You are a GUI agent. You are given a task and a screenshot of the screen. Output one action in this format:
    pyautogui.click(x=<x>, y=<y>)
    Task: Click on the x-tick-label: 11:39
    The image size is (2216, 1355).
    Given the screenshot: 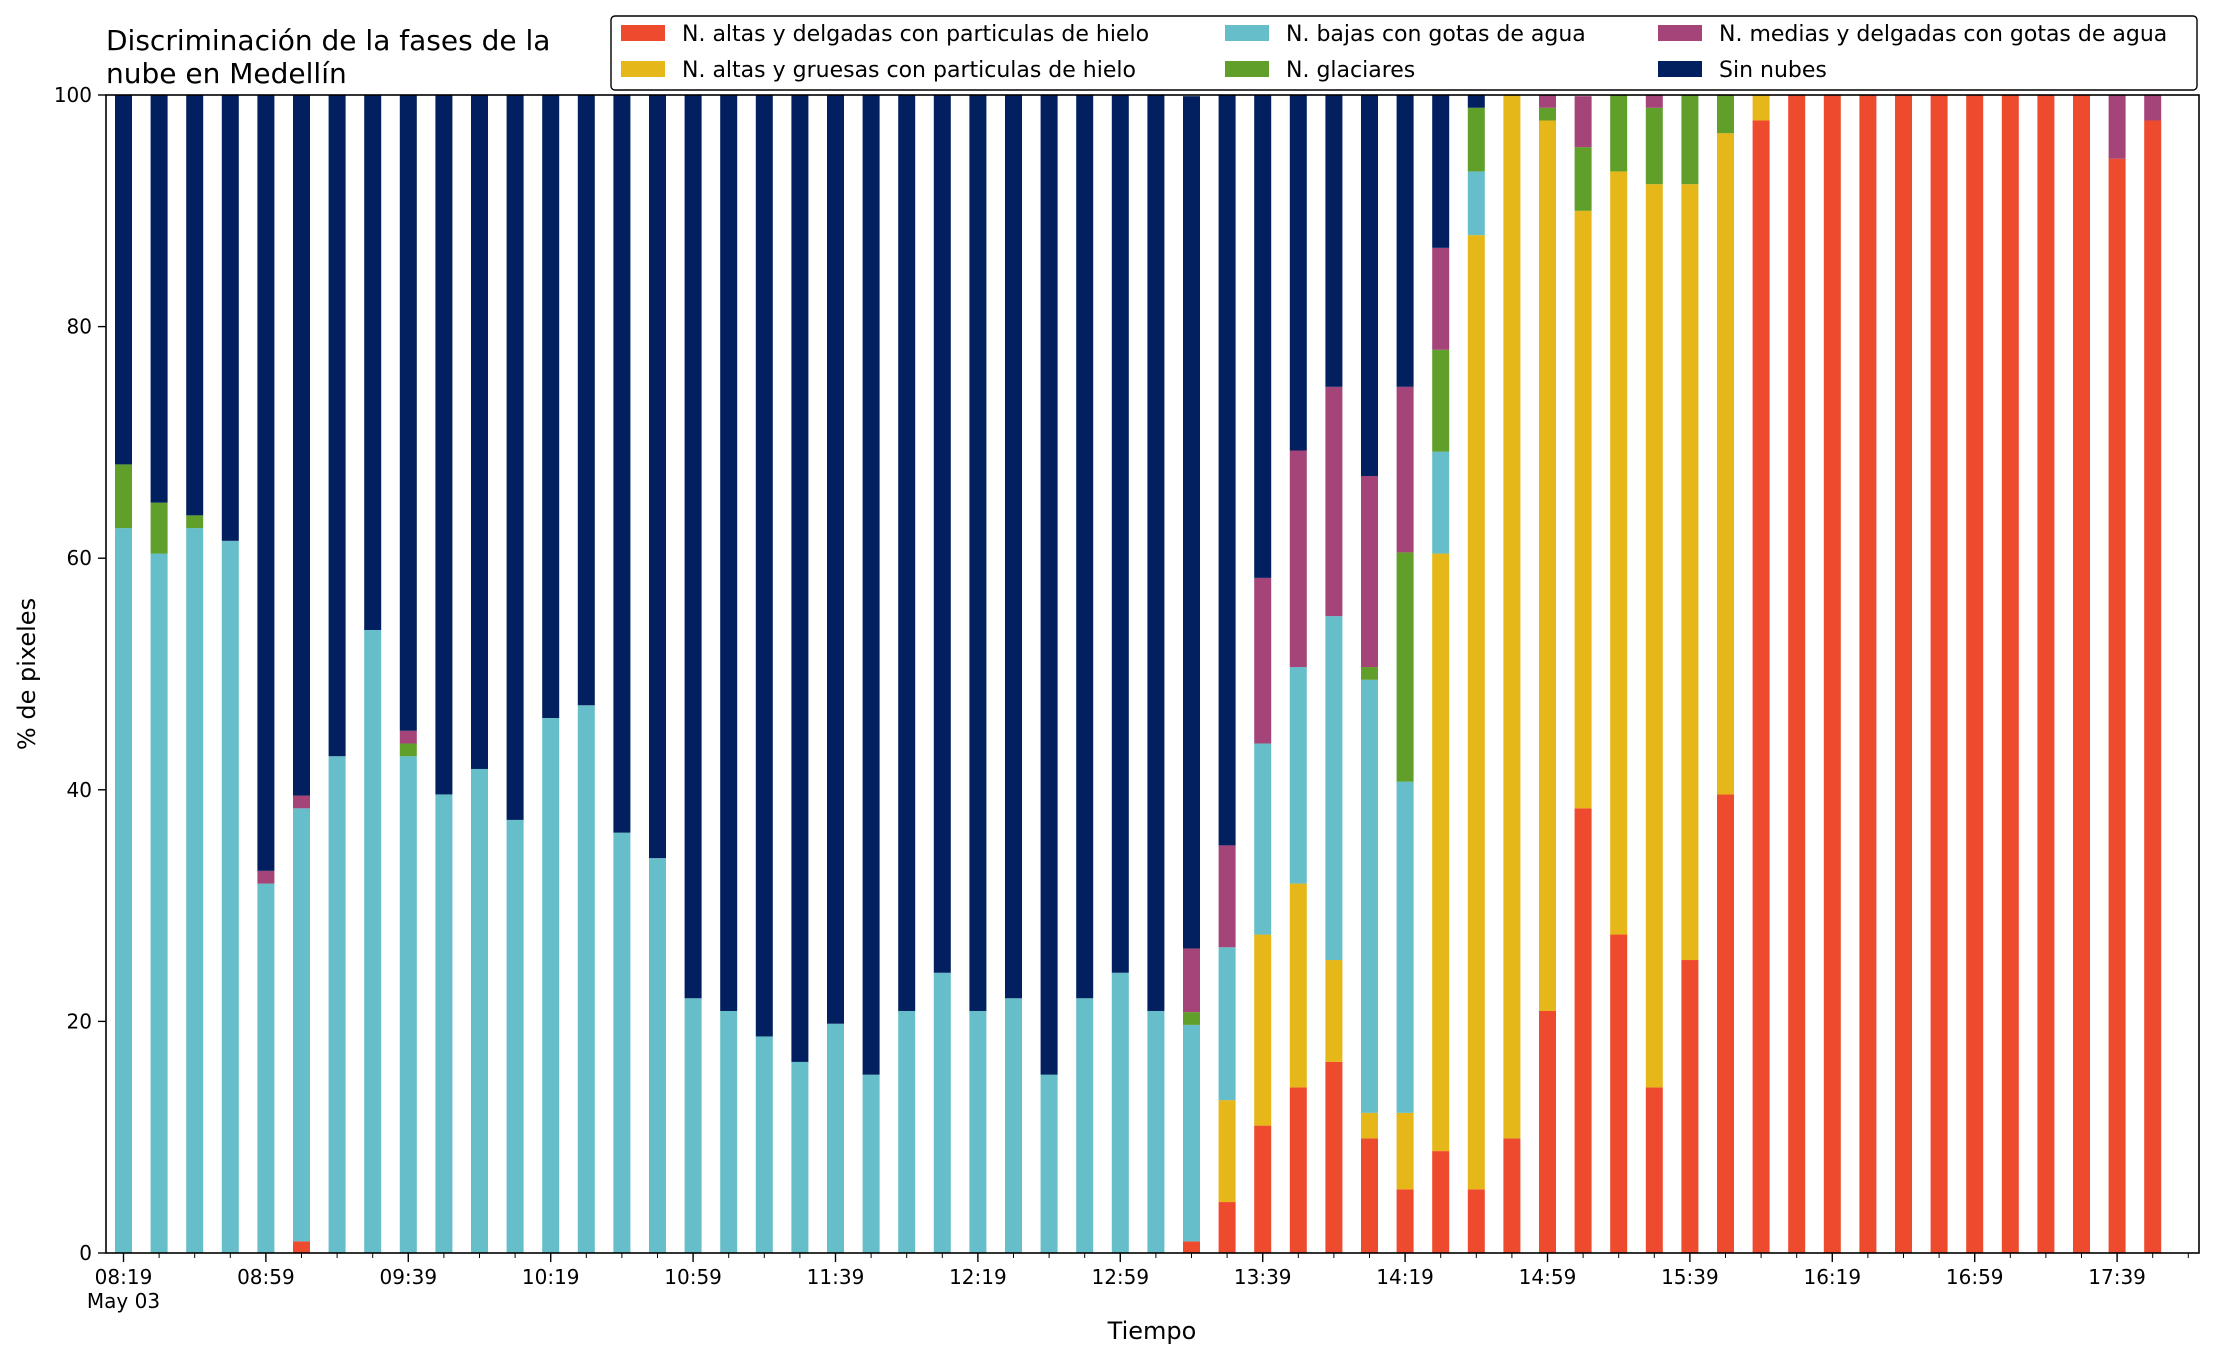 What is the action you would take?
    pyautogui.click(x=836, y=1277)
    